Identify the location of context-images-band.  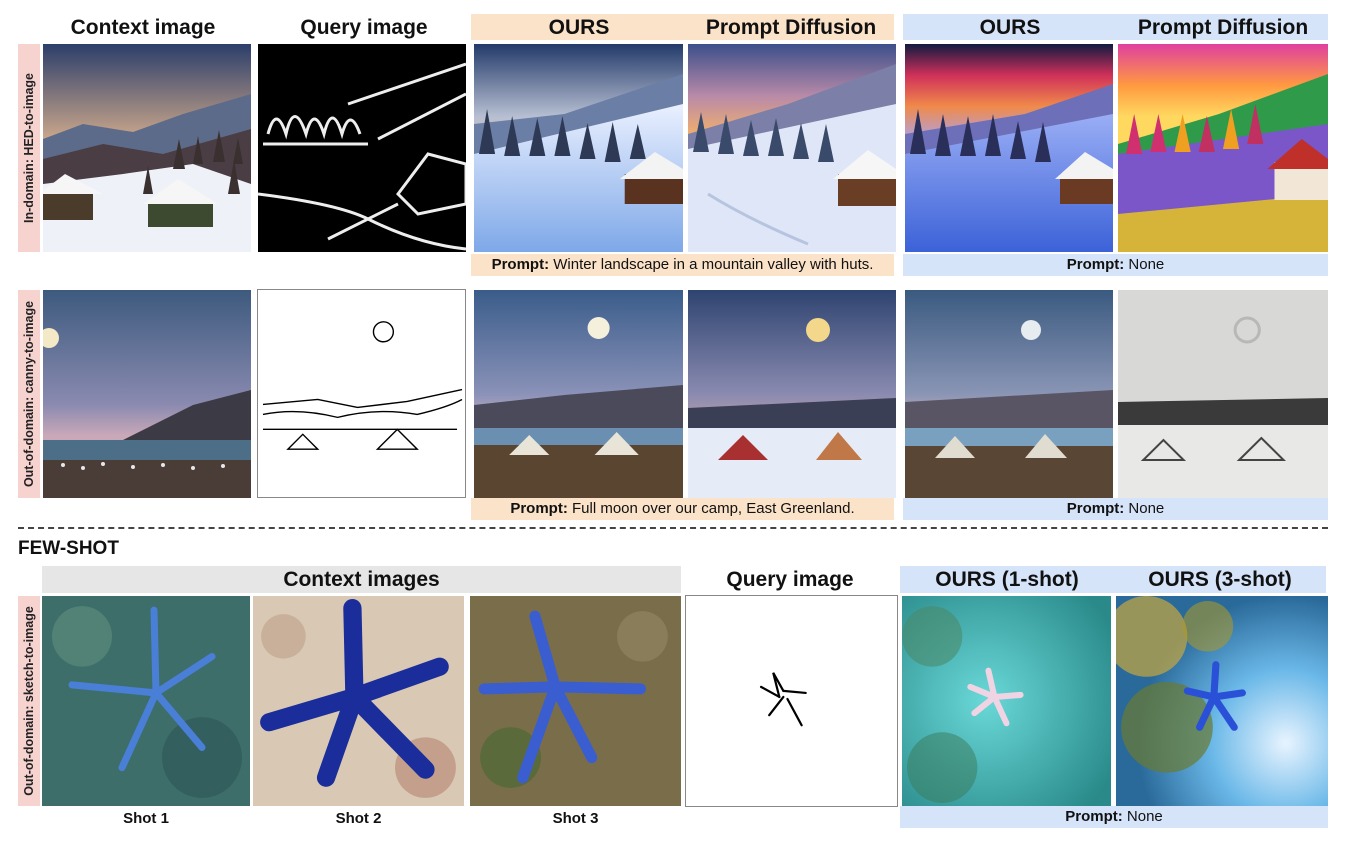
(361, 579).